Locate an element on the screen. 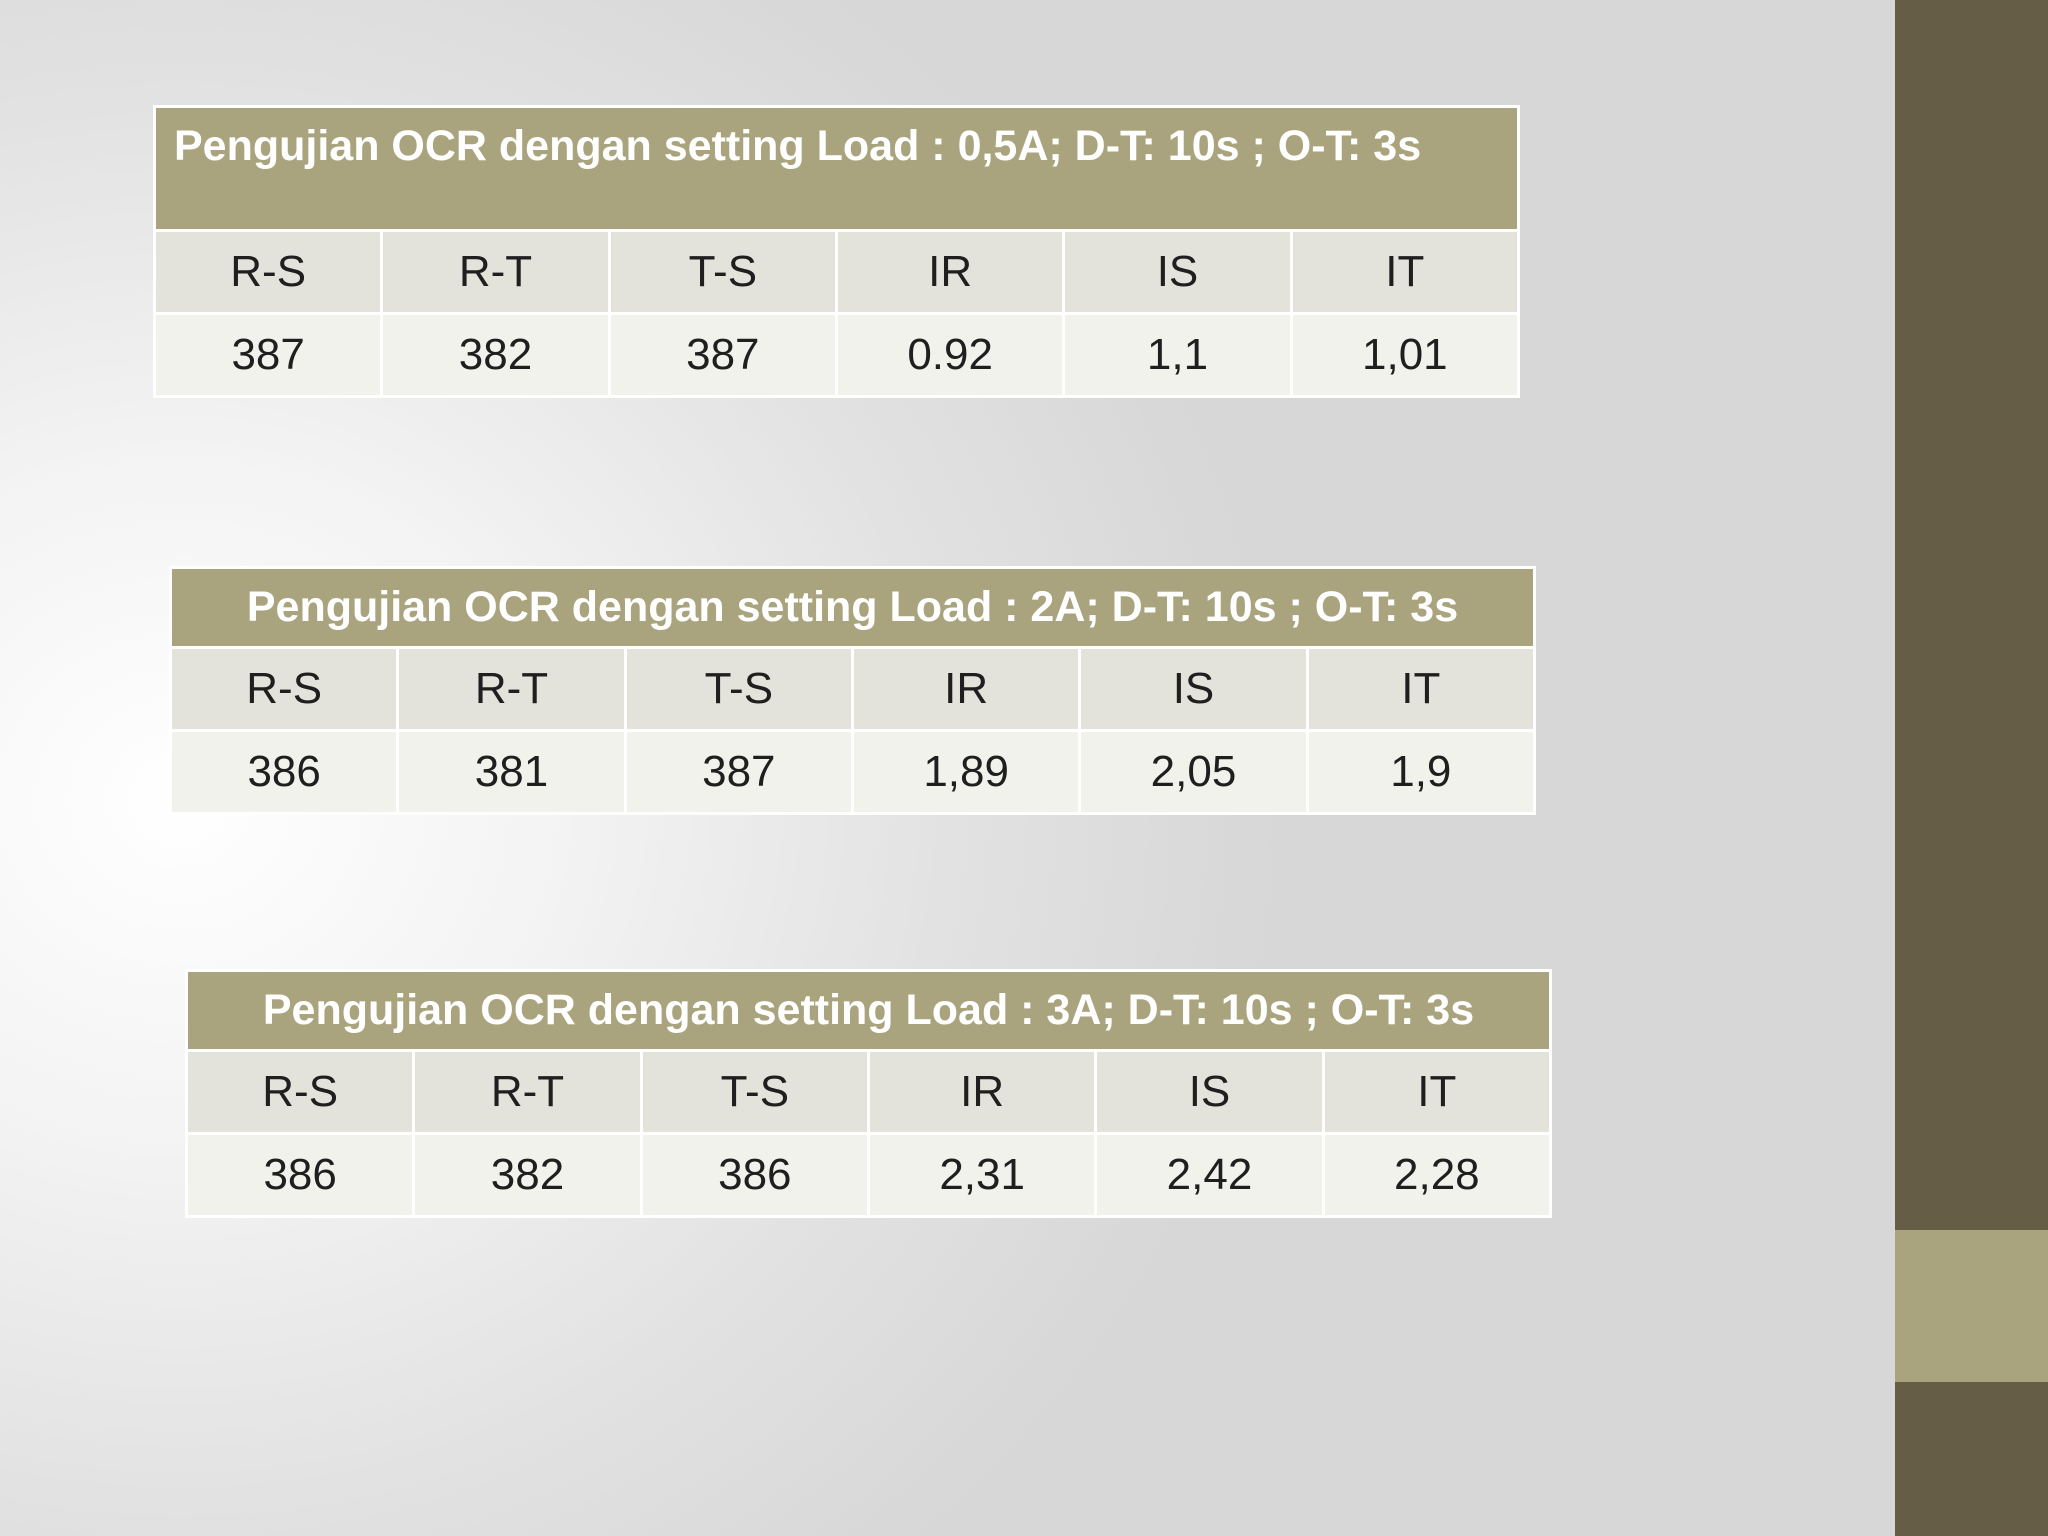 This screenshot has width=2048, height=1536. value-it: 1,01 is located at coordinates (1405, 355).